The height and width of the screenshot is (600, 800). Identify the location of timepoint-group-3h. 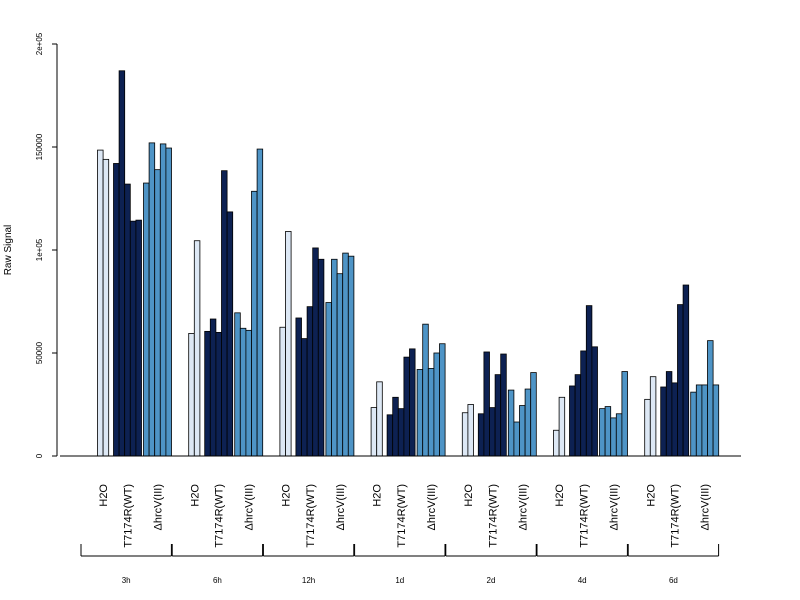
(134, 263).